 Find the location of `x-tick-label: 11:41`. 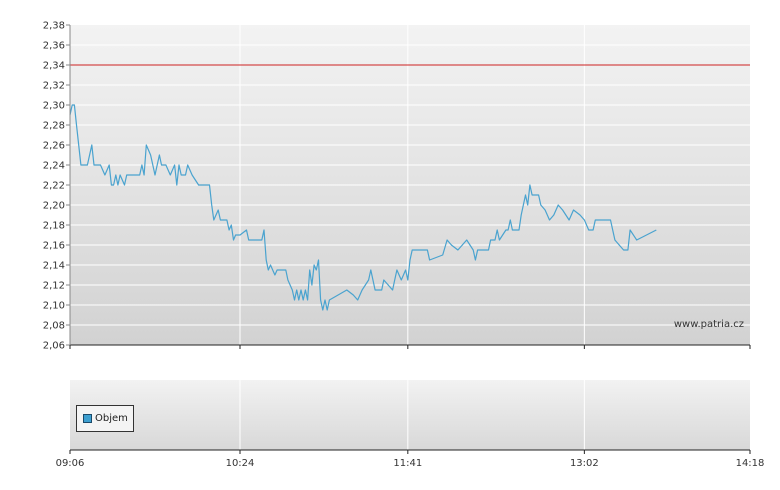

x-tick-label: 11:41 is located at coordinates (407, 463).